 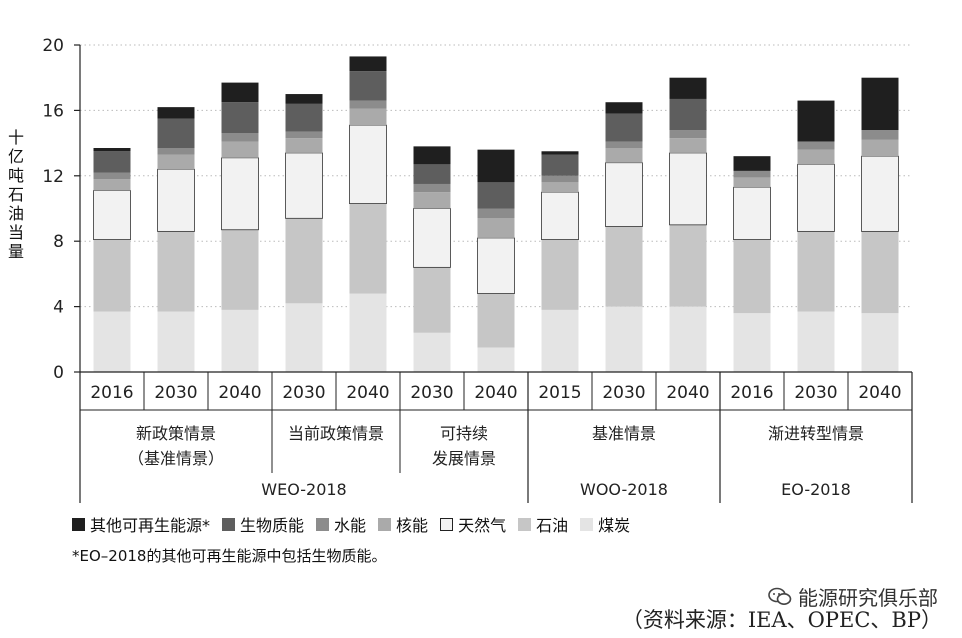 I want to click on legend-label: 生物质能, so click(x=272, y=525).